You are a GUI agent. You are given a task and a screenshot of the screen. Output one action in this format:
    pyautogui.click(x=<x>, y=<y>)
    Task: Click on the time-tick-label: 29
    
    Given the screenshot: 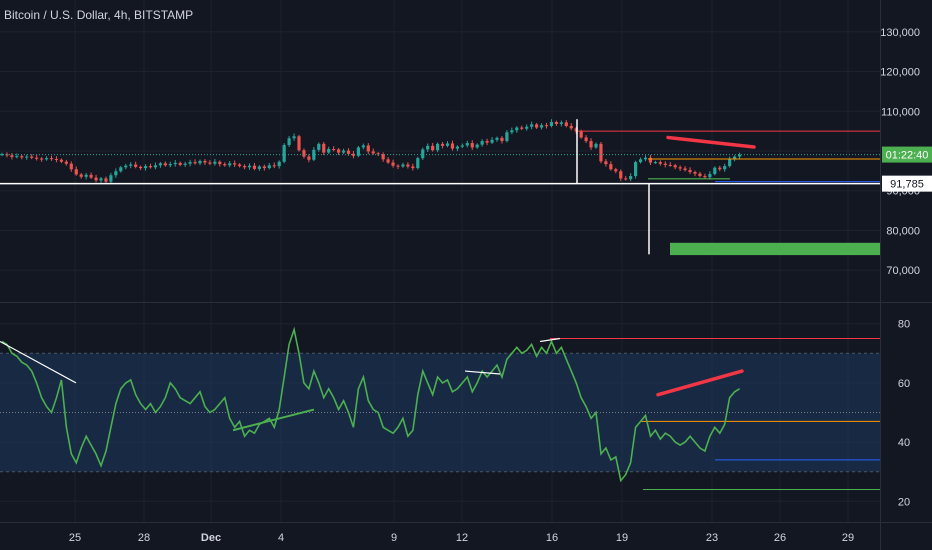 What is the action you would take?
    pyautogui.click(x=848, y=538)
    